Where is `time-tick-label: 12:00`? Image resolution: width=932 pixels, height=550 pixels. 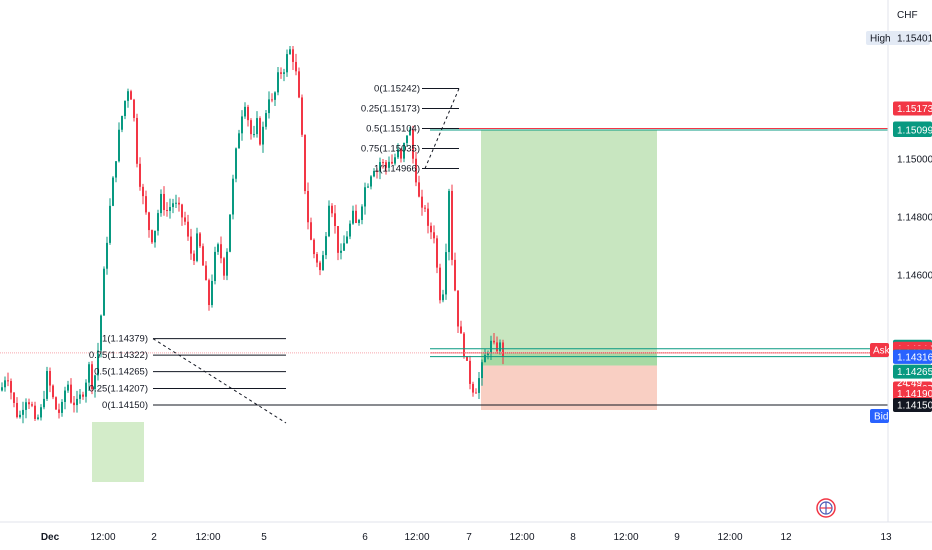 time-tick-label: 12:00 is located at coordinates (729, 537).